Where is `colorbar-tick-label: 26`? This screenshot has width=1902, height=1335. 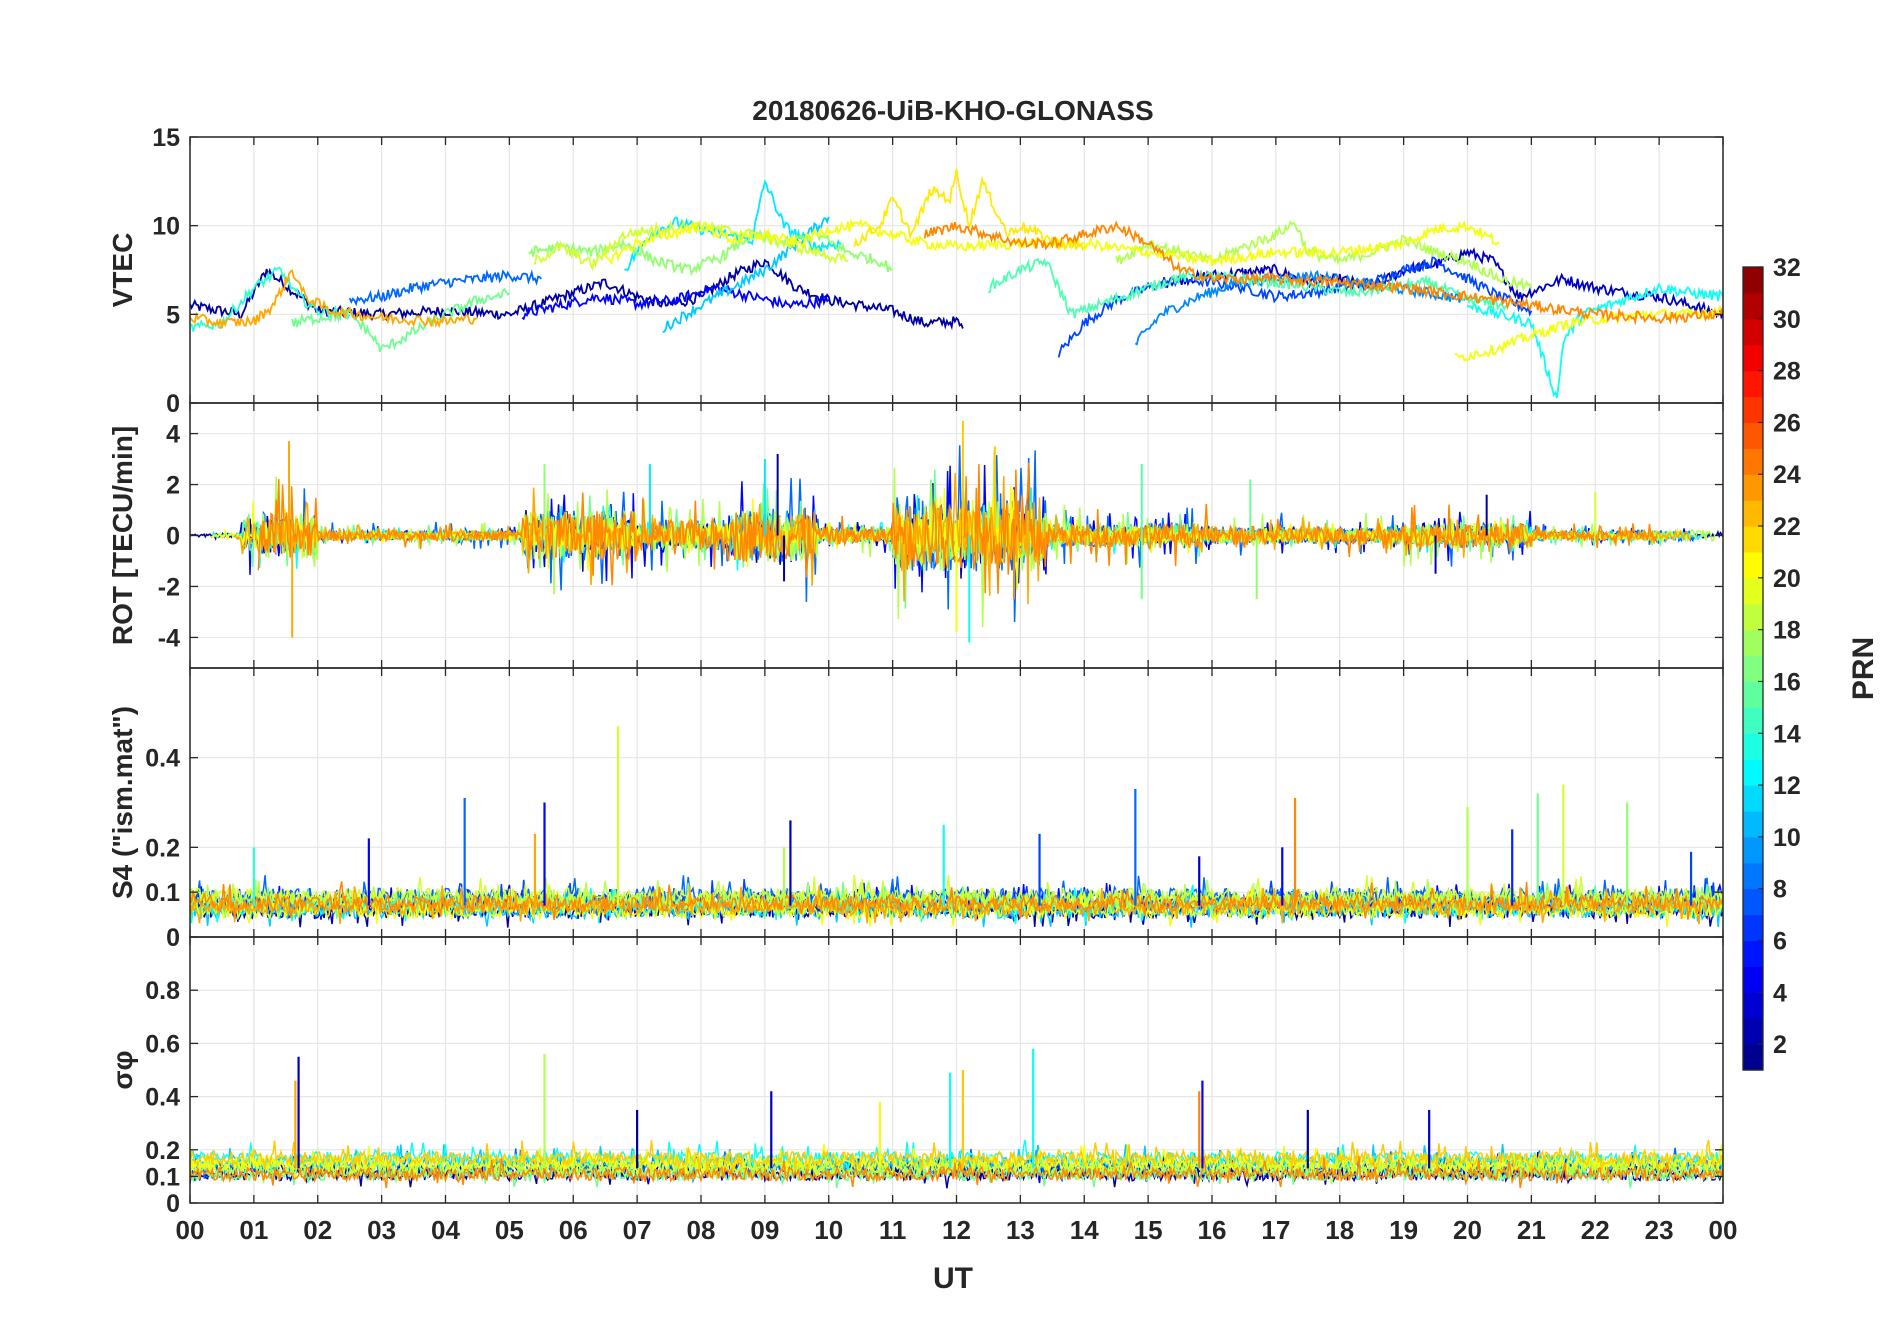 colorbar-tick-label: 26 is located at coordinates (1787, 423).